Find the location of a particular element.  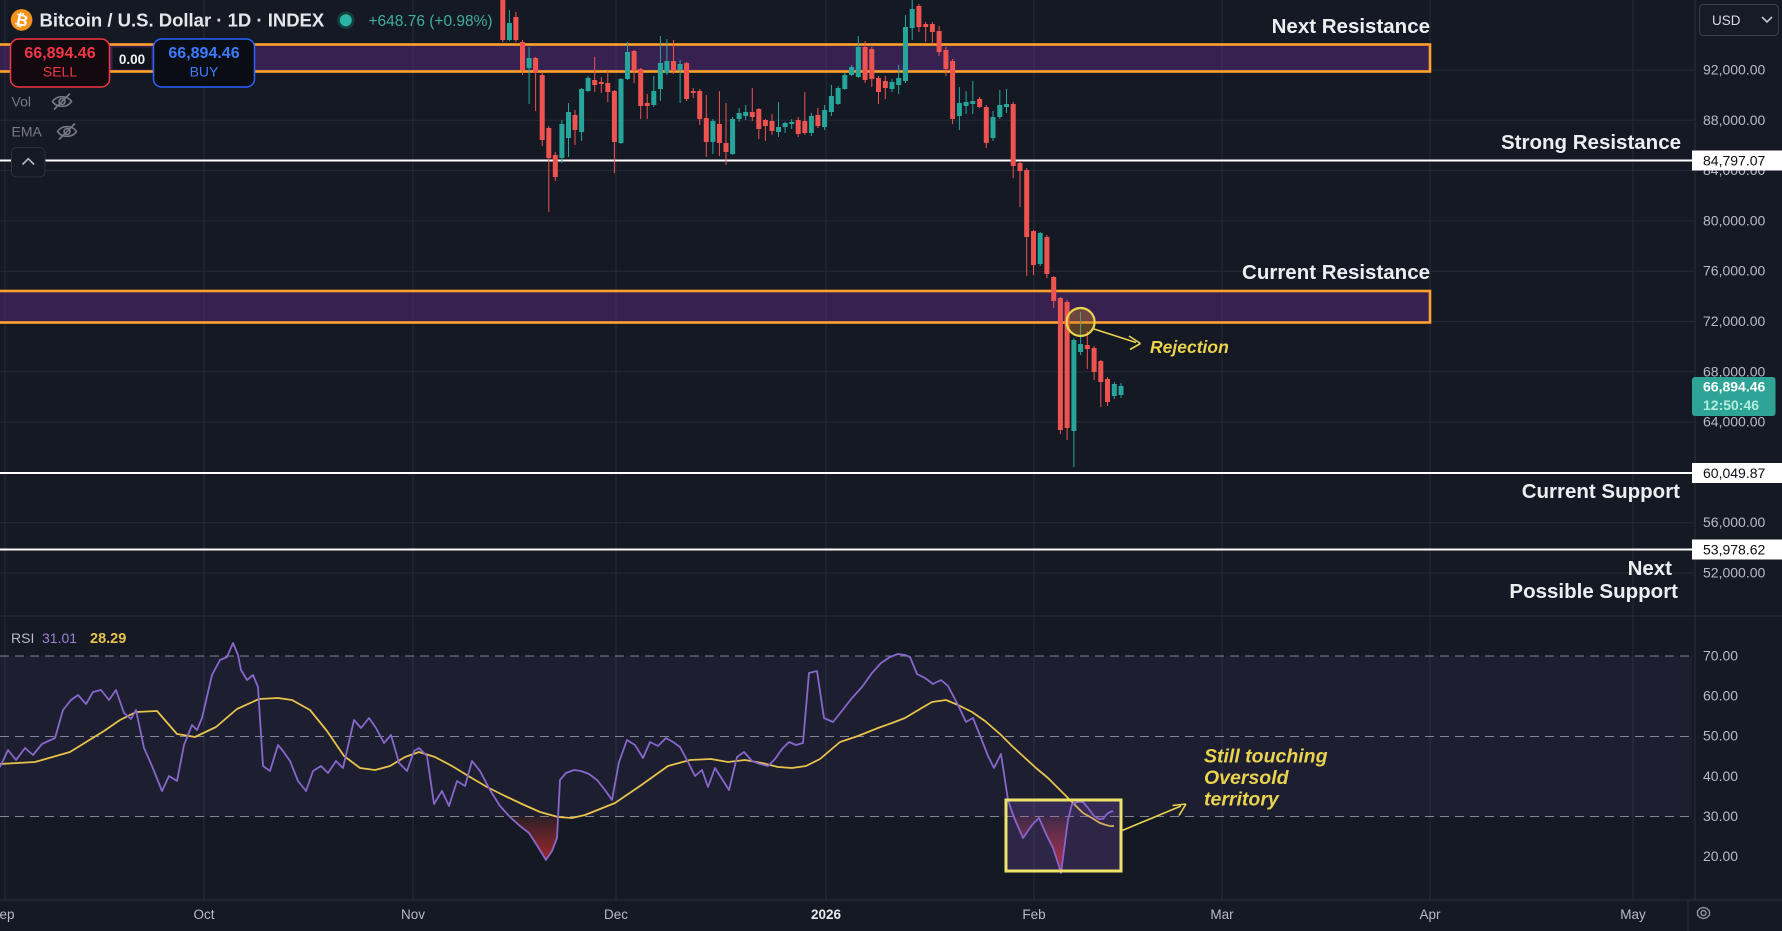

svg-text: 60.00 is located at coordinates (1720, 696).